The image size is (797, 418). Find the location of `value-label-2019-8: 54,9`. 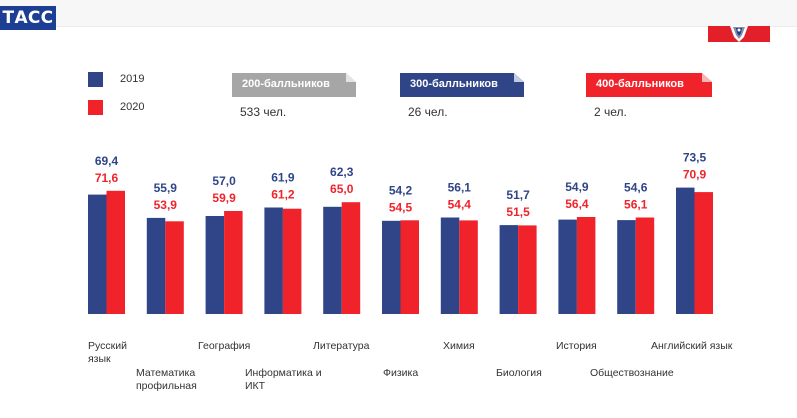

value-label-2019-8: 54,9 is located at coordinates (577, 187).